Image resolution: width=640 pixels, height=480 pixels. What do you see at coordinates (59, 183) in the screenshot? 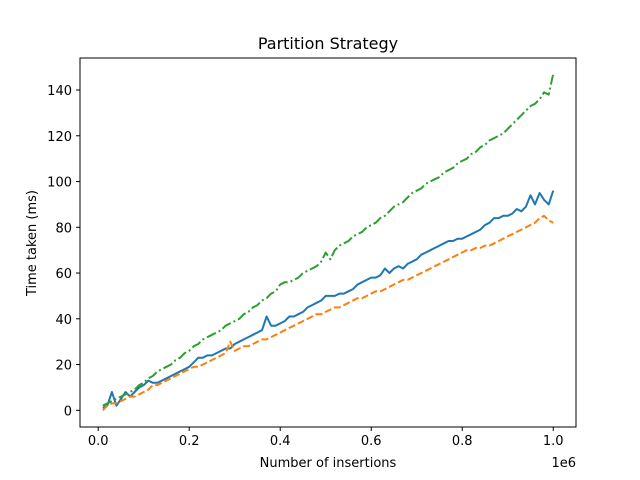
I see `y-tick-label: 100` at bounding box center [59, 183].